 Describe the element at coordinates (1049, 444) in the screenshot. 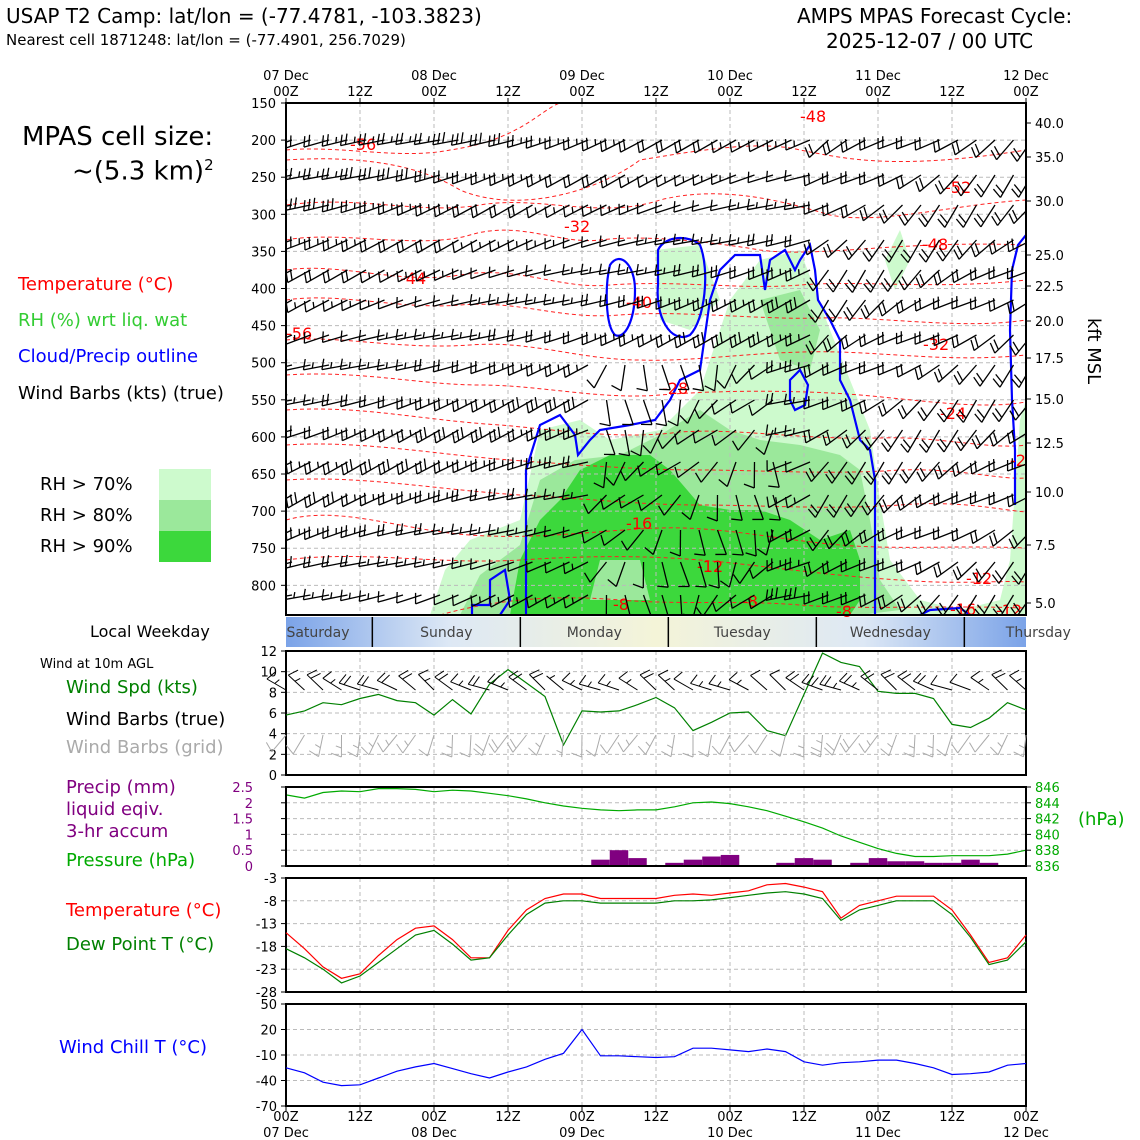

I see `y2-tick-label: 12.5` at that location.